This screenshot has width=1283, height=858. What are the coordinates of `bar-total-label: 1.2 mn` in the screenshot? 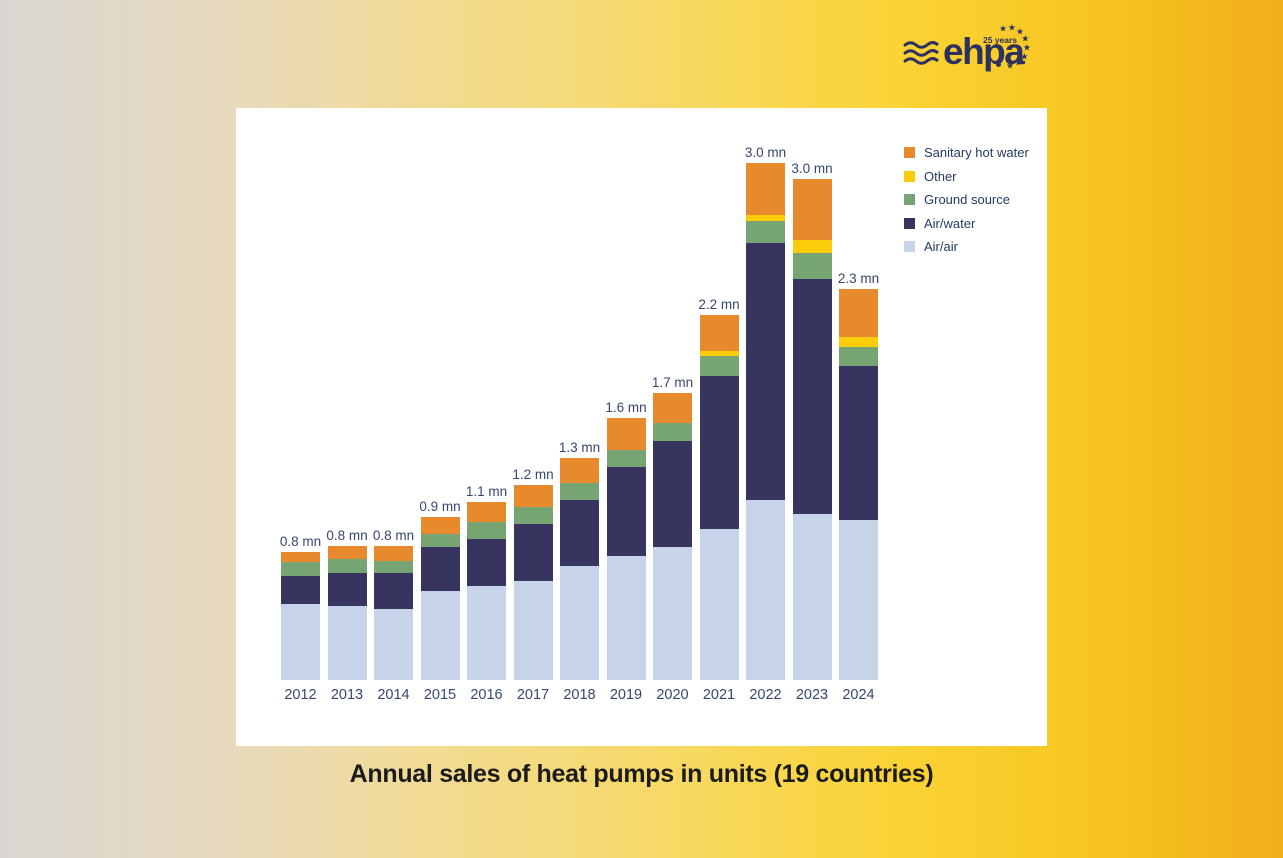 It's located at (533, 475).